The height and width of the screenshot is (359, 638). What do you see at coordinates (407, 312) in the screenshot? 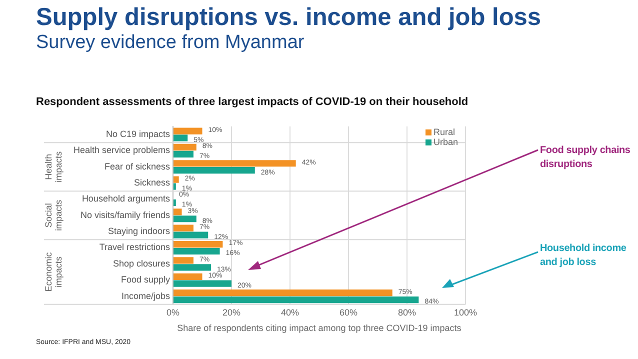
I see `x-tick-label: 80%` at bounding box center [407, 312].